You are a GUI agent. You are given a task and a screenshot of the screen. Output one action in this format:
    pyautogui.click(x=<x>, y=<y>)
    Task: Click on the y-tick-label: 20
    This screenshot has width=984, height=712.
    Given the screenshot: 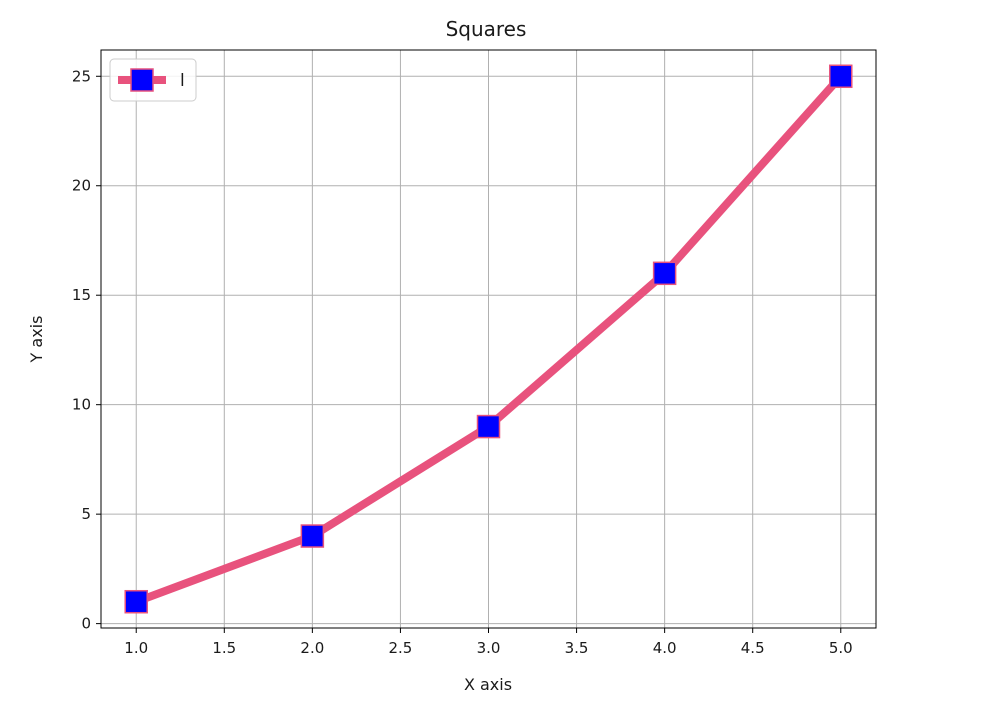 What is the action you would take?
    pyautogui.click(x=81, y=186)
    